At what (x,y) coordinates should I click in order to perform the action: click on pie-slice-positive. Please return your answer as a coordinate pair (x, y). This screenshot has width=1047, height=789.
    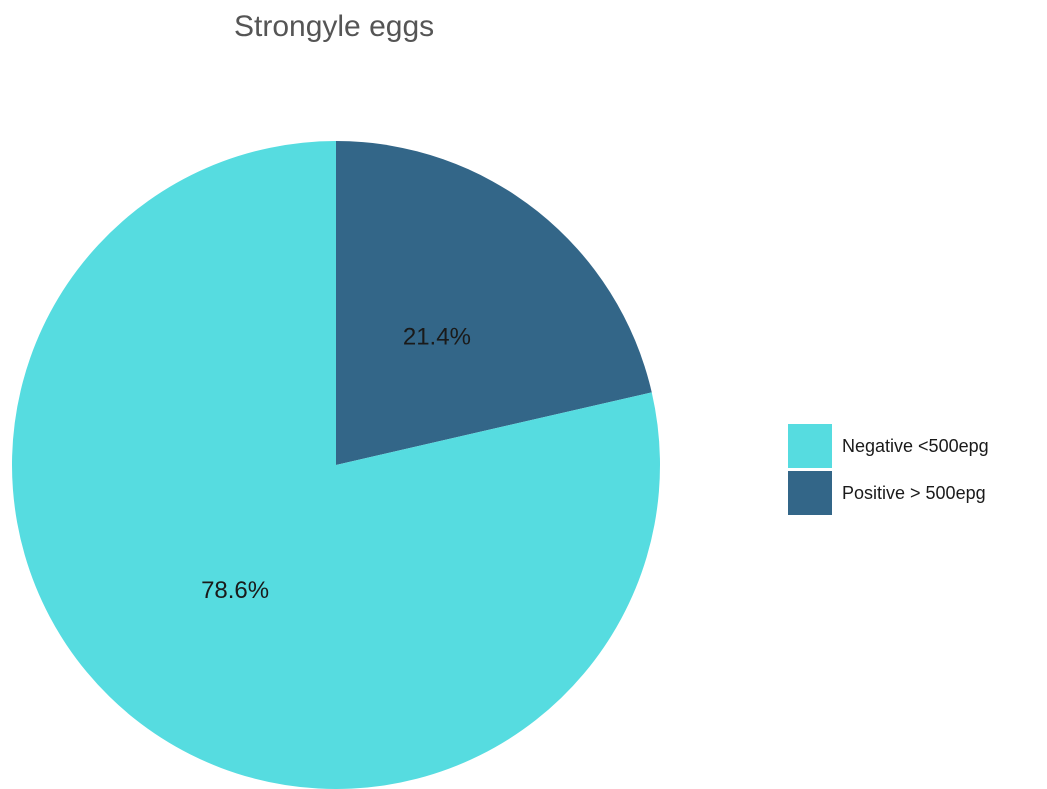
    Looking at the image, I should click on (494, 303).